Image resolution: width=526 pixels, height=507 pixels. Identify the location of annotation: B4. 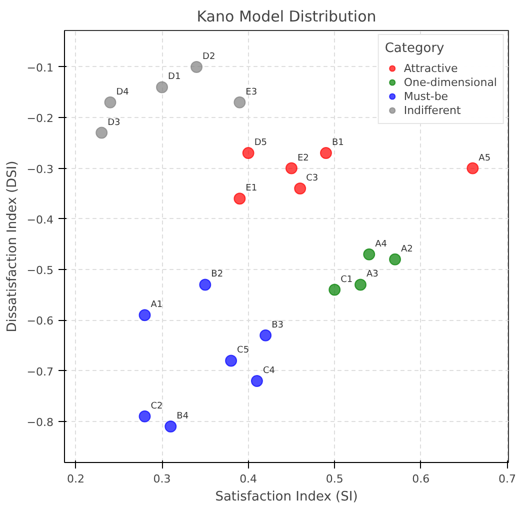
(182, 417).